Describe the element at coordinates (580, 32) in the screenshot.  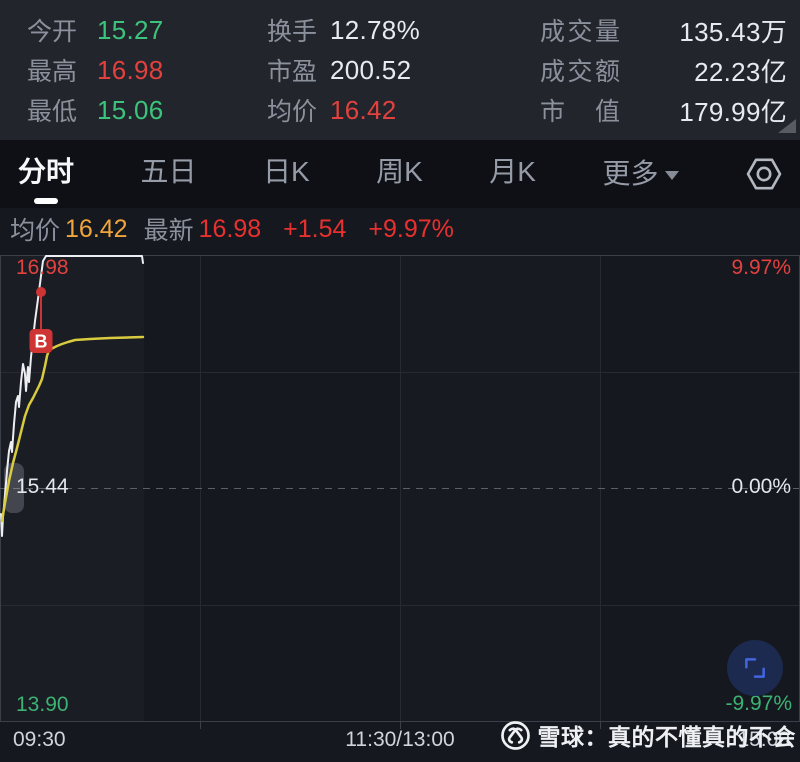
I see `stat-label: 成交量` at that location.